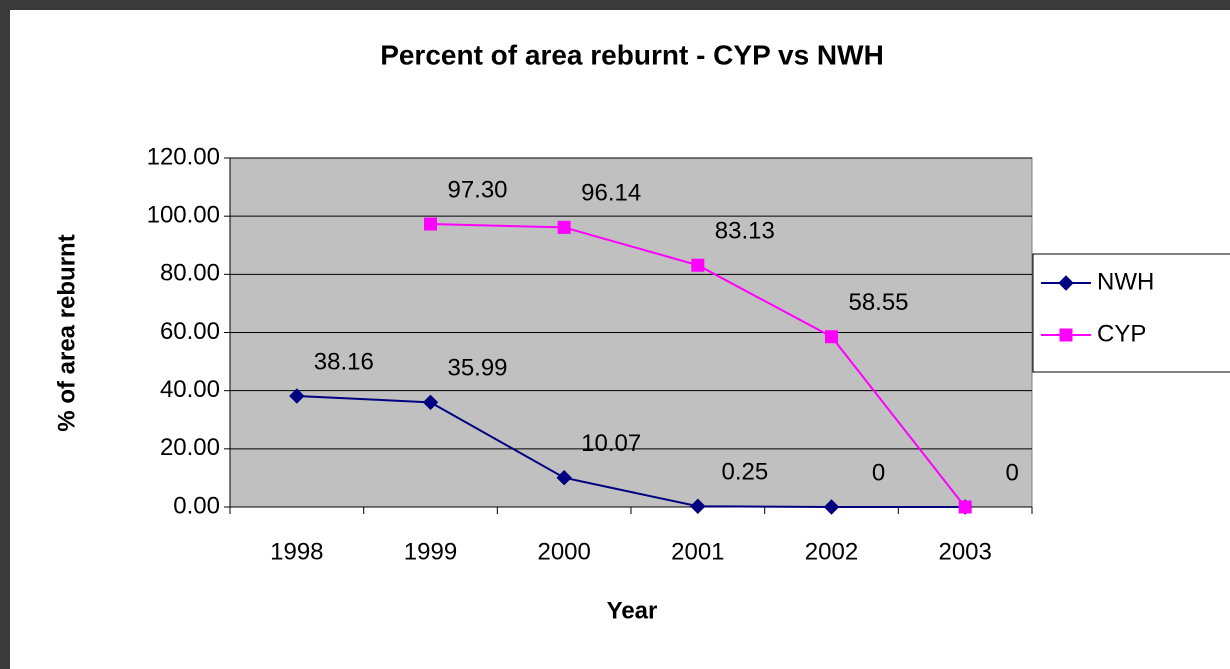 This screenshot has width=1230, height=669. Describe the element at coordinates (878, 302) in the screenshot. I see `data-label: 58.55` at that location.